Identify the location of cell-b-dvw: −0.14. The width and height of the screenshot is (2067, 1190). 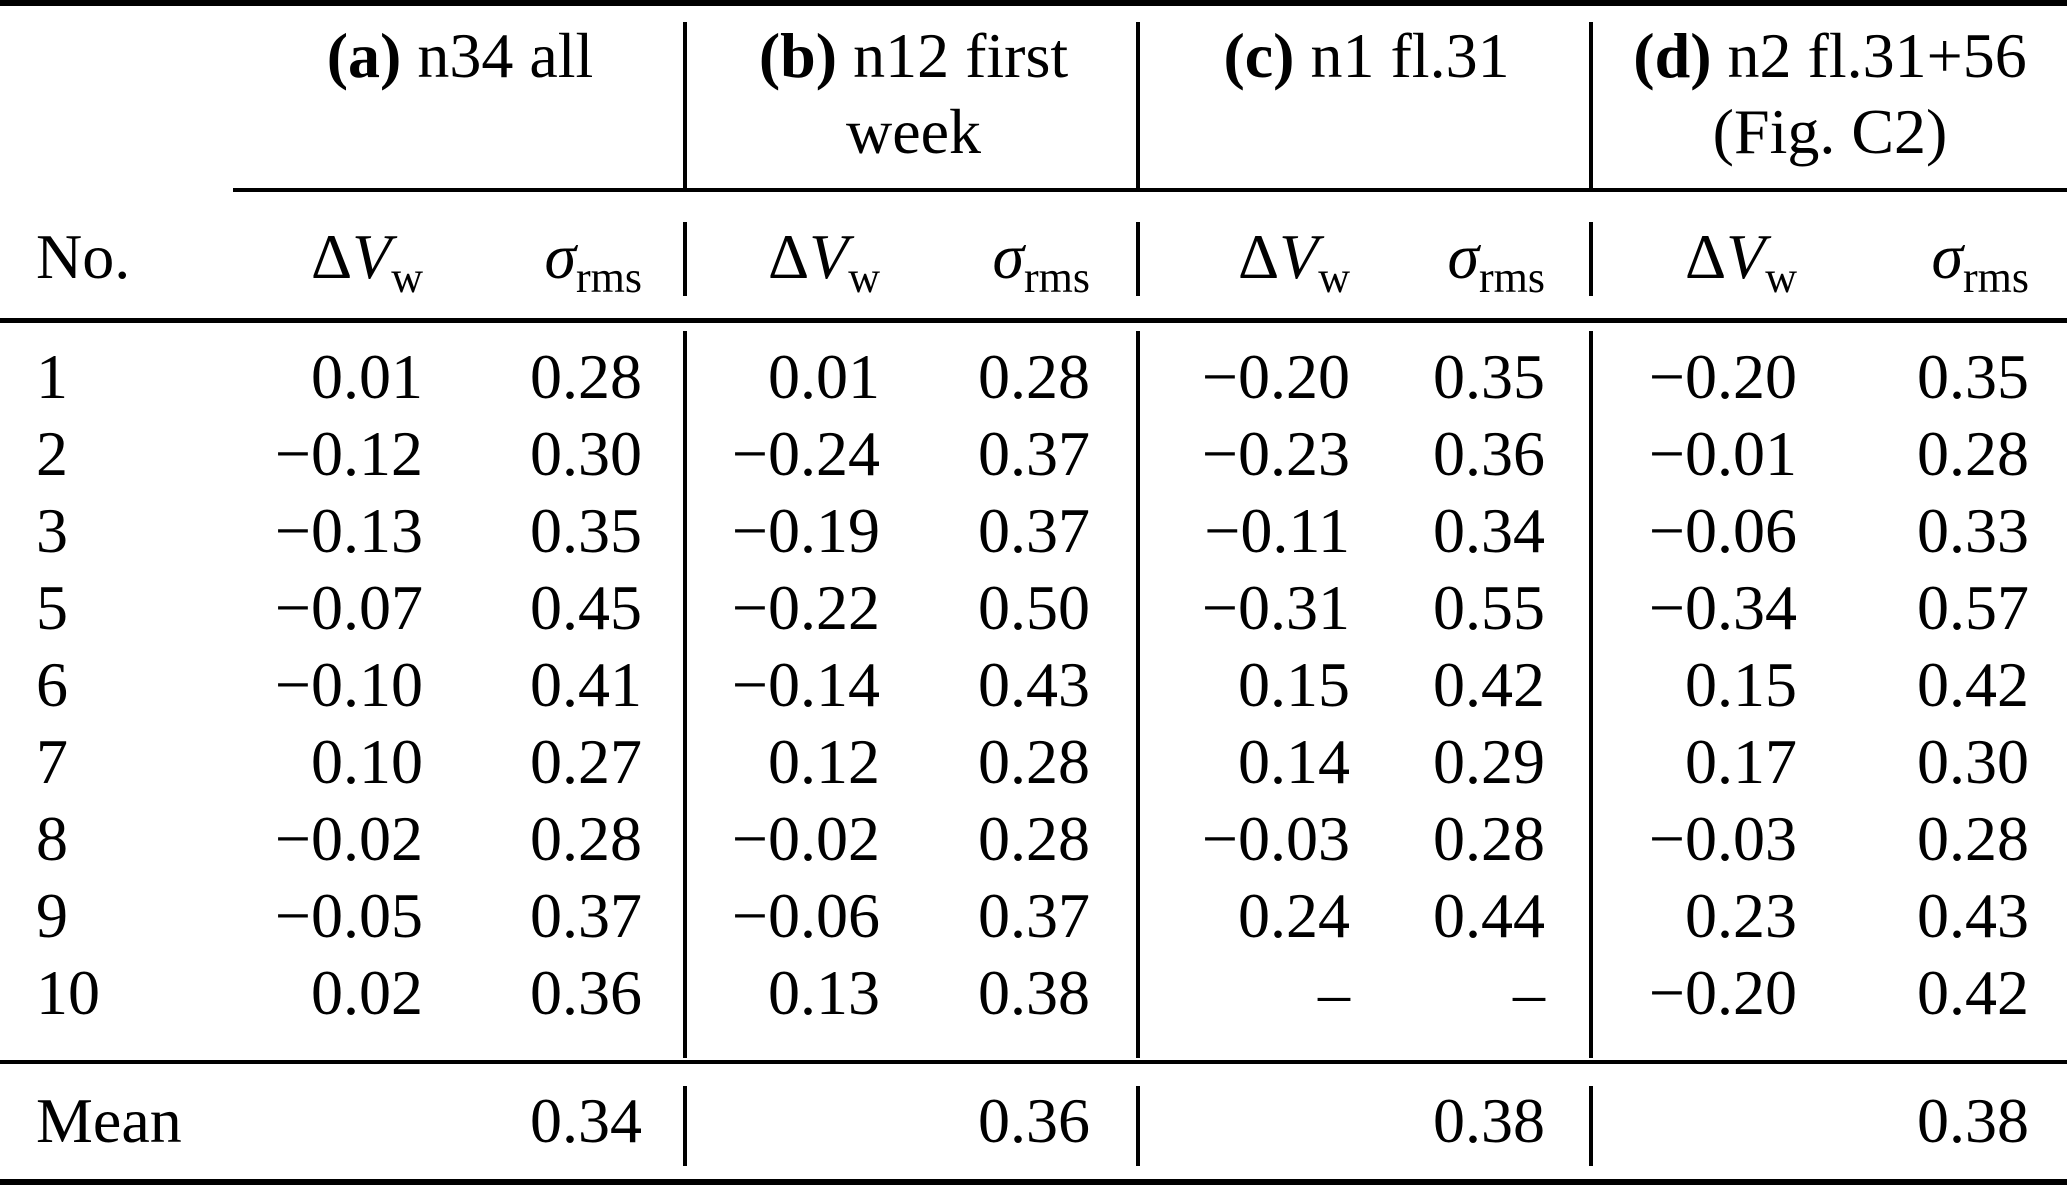
(805, 684).